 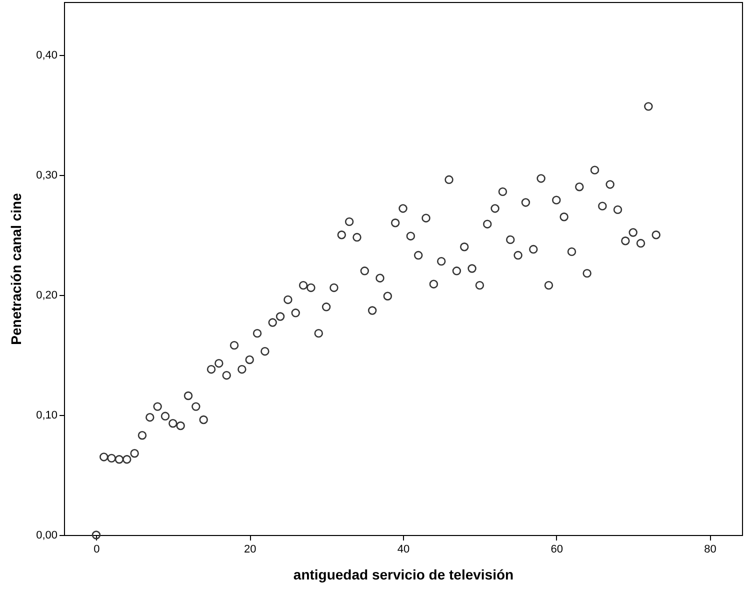 I want to click on y-tick-label: 0,20, so click(x=47, y=295).